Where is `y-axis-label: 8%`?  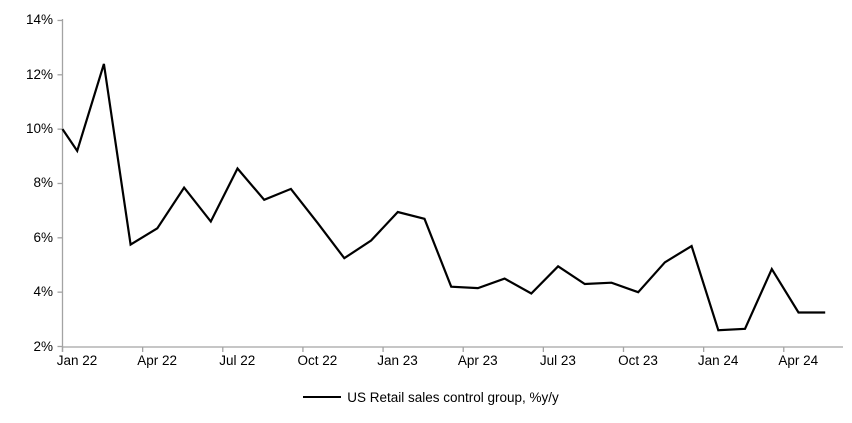
y-axis-label: 8% is located at coordinates (43, 183).